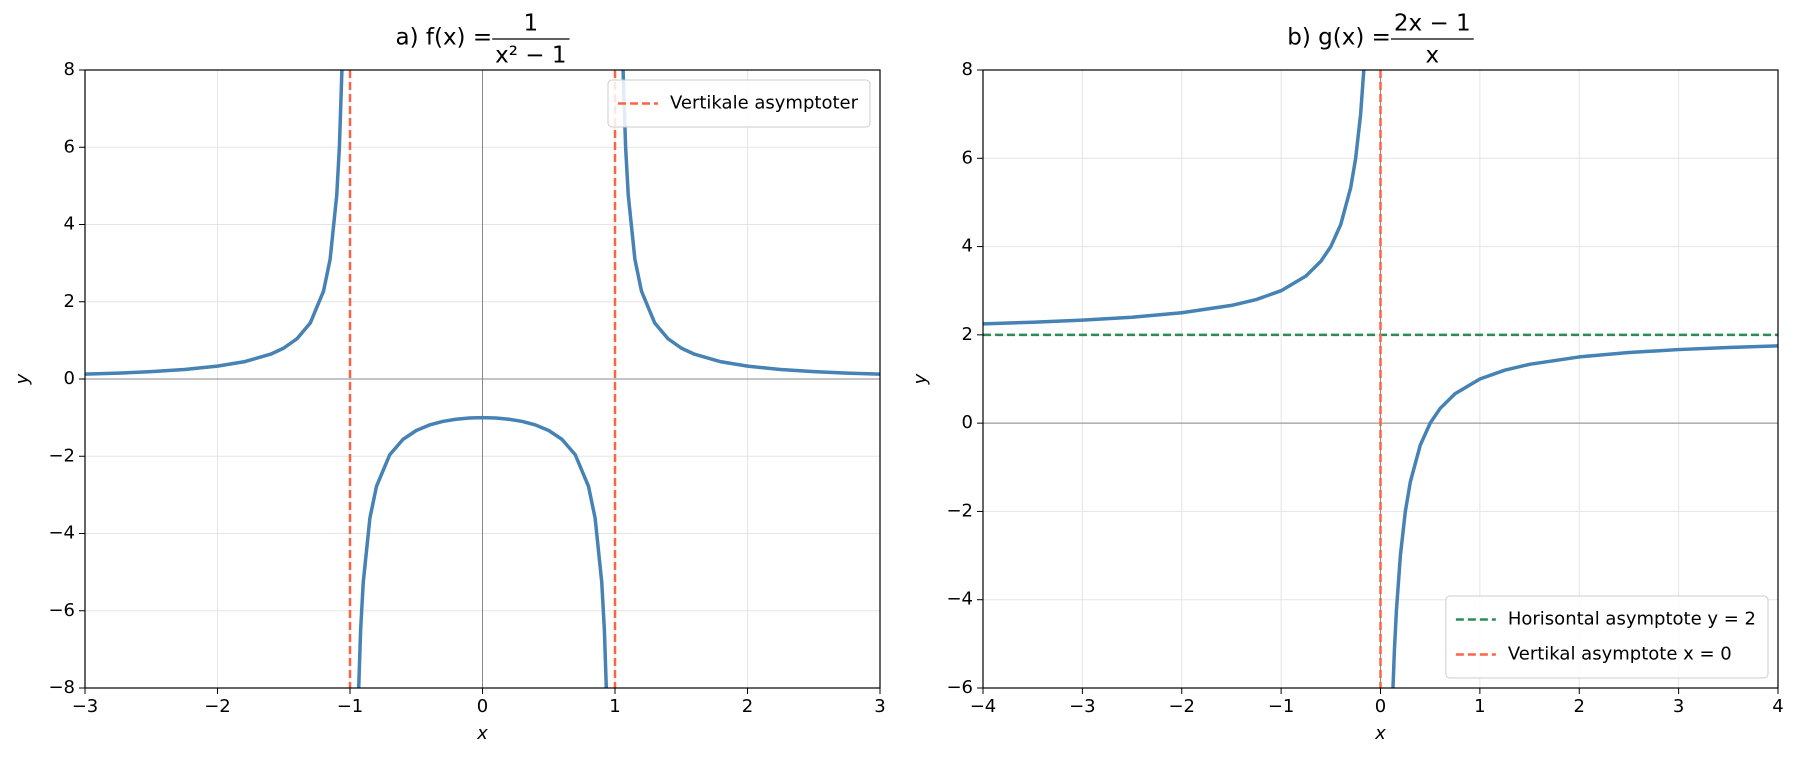 The image size is (1798, 761). Describe the element at coordinates (1632, 619) in the screenshot. I see `legend-label: Horisontal asymptote y = 2` at that location.